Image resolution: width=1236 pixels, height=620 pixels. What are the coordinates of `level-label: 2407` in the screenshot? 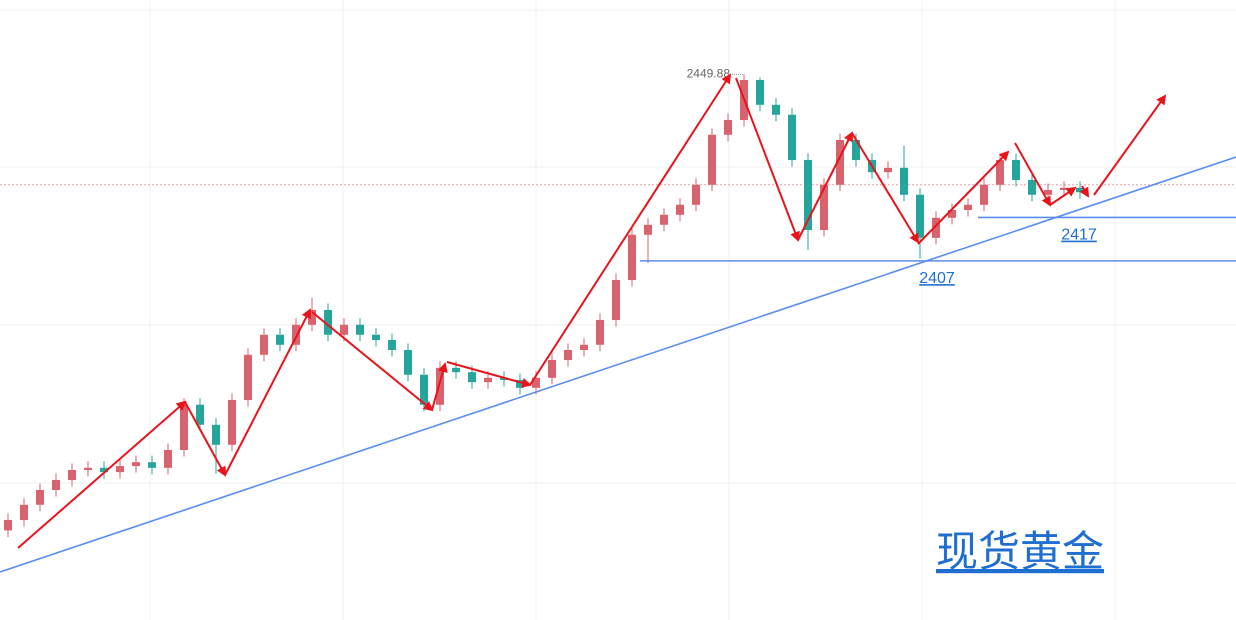 It's located at (937, 278).